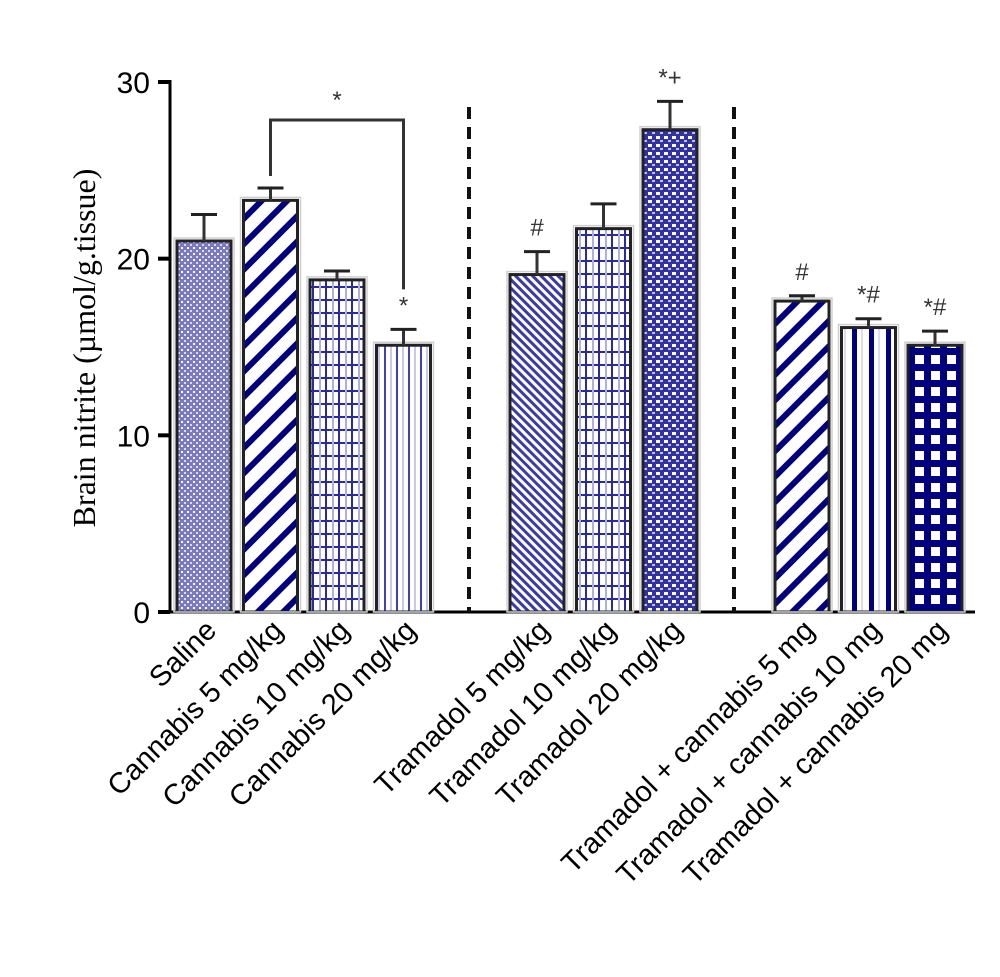  Describe the element at coordinates (133, 260) in the screenshot. I see `y-tick-label: 20` at that location.